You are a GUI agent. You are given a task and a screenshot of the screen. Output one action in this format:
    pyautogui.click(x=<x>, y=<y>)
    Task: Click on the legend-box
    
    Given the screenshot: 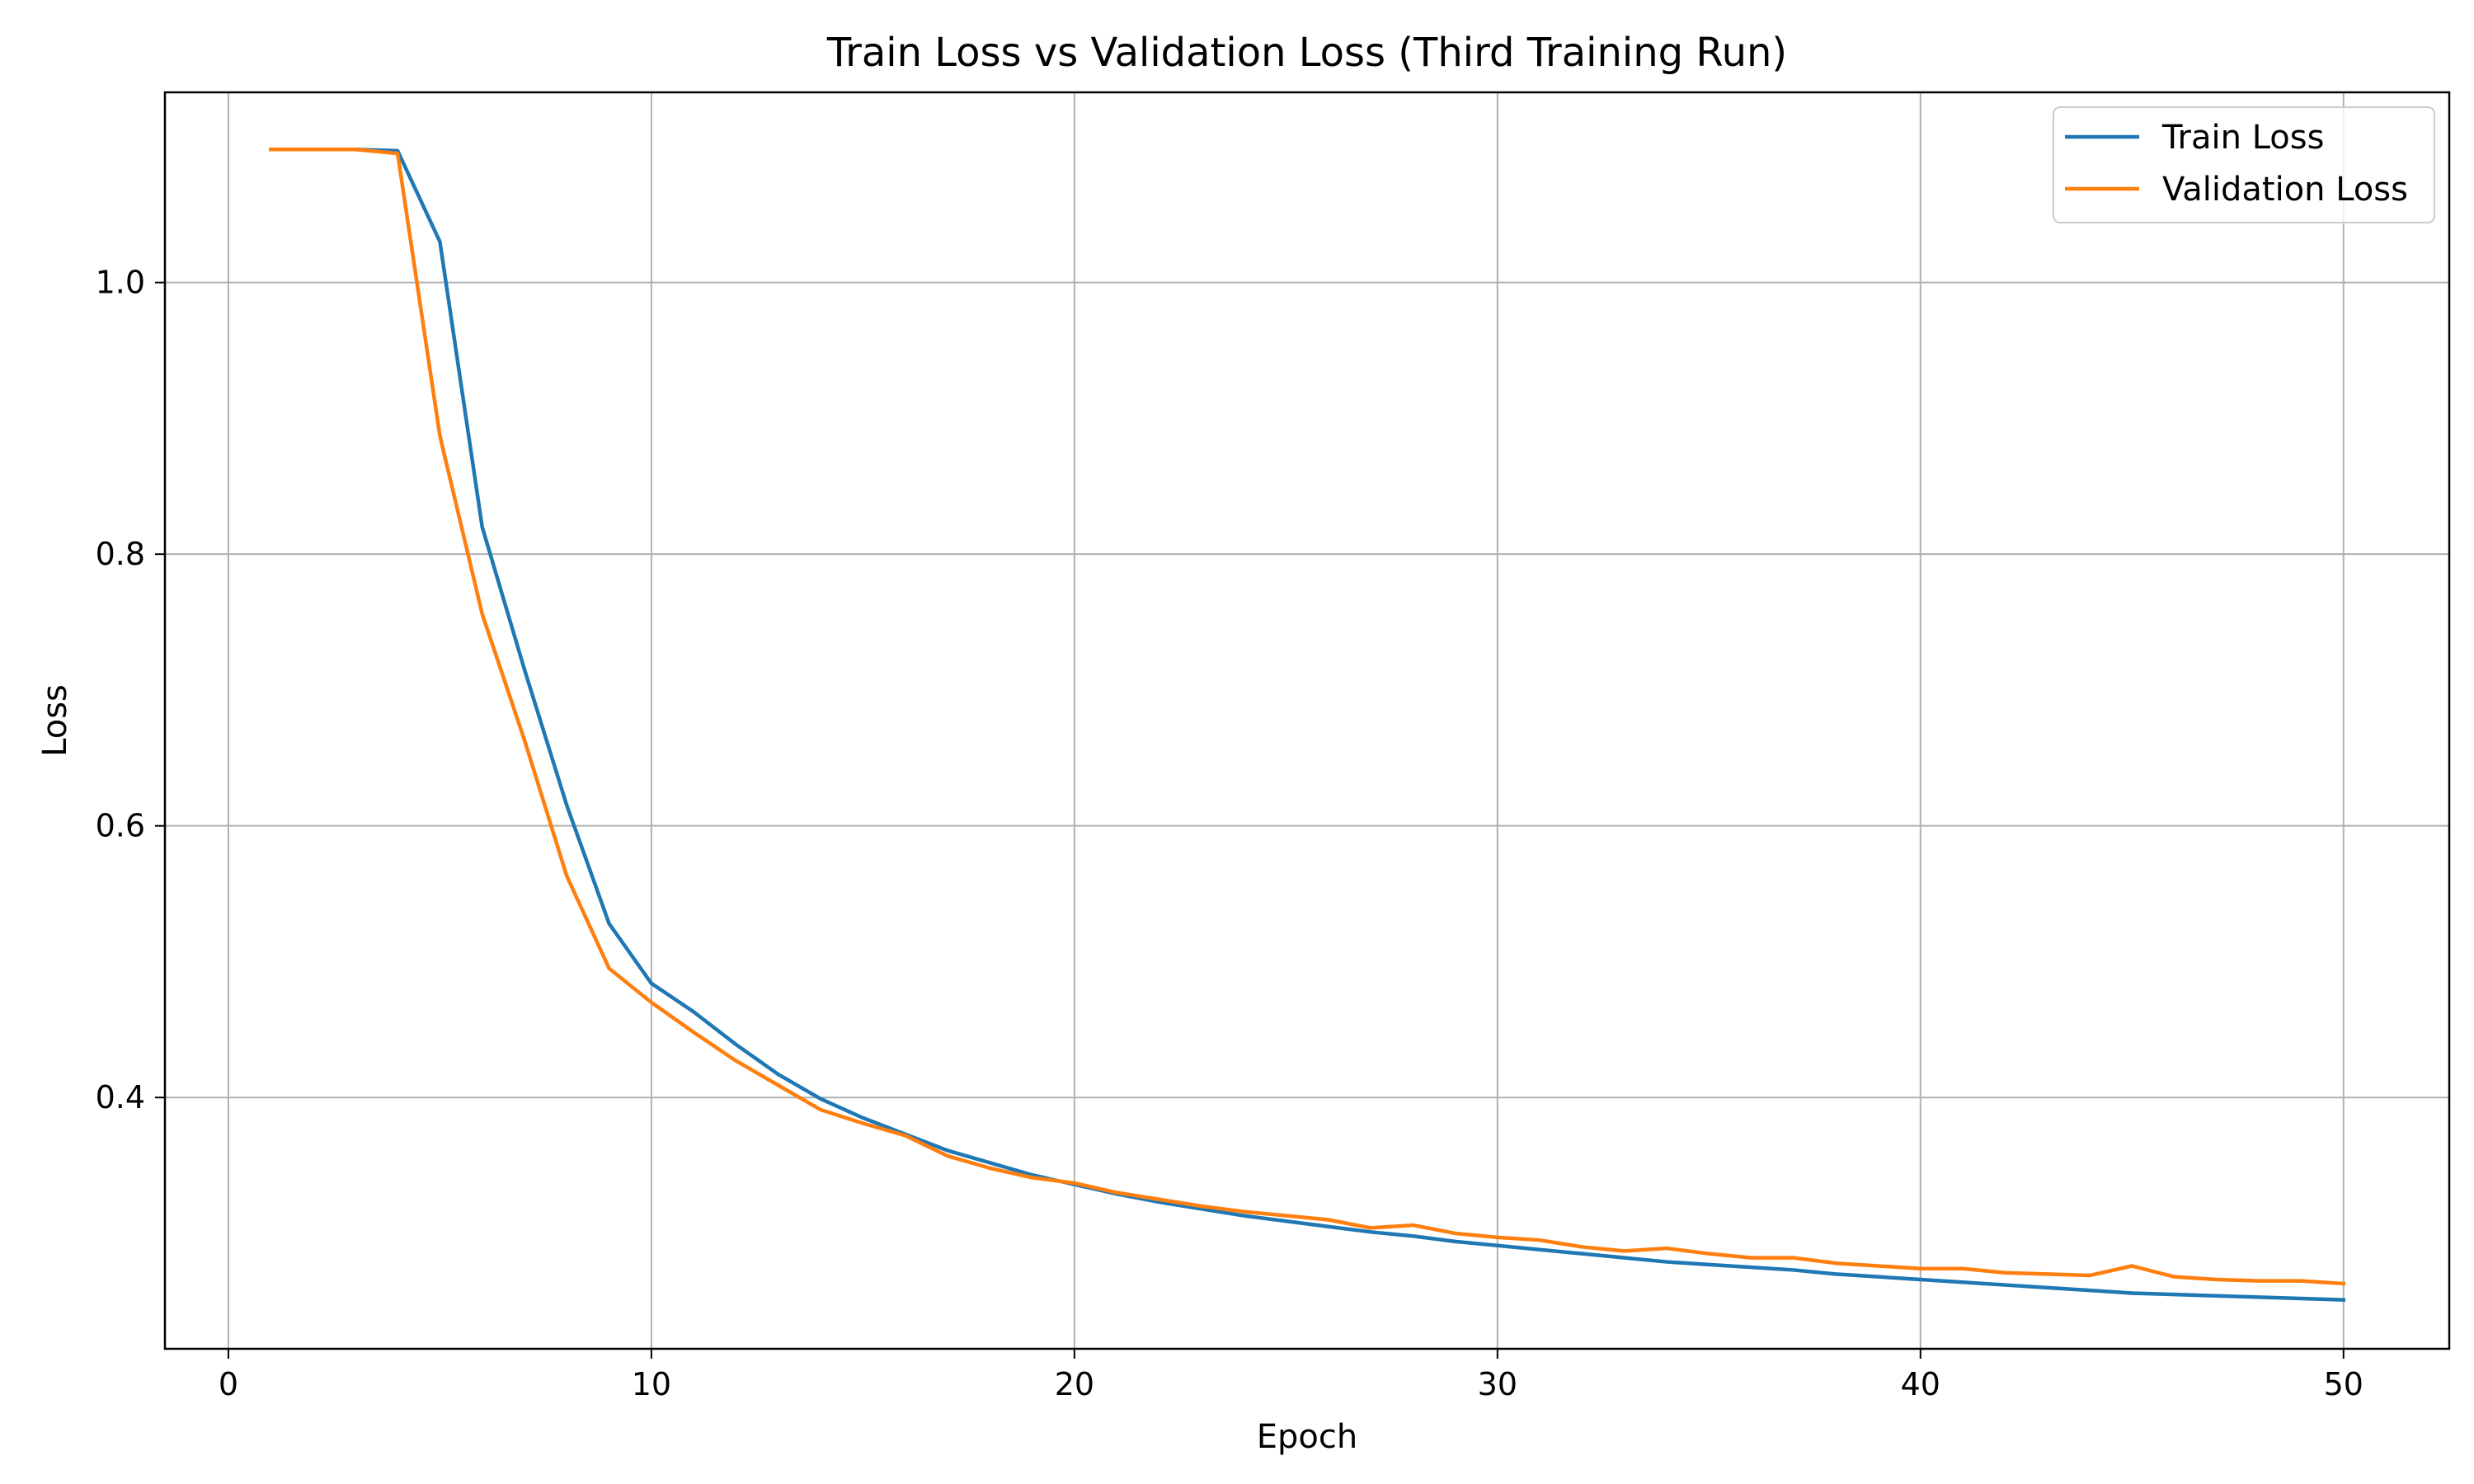 What is the action you would take?
    pyautogui.click(x=2244, y=164)
    